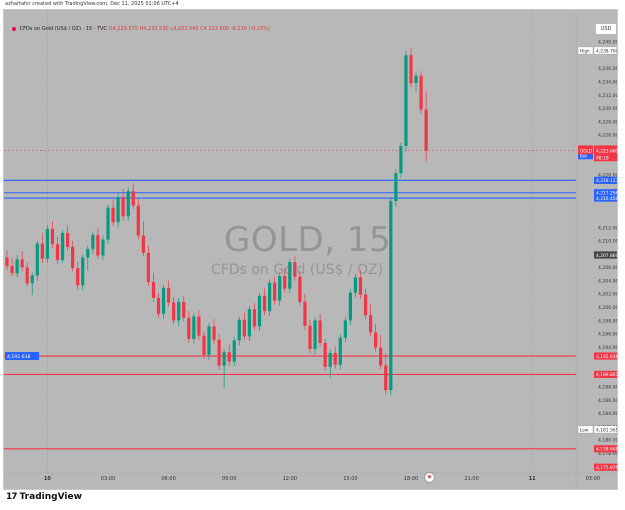  What do you see at coordinates (47, 479) in the screenshot?
I see `time-tick-label: 10` at bounding box center [47, 479].